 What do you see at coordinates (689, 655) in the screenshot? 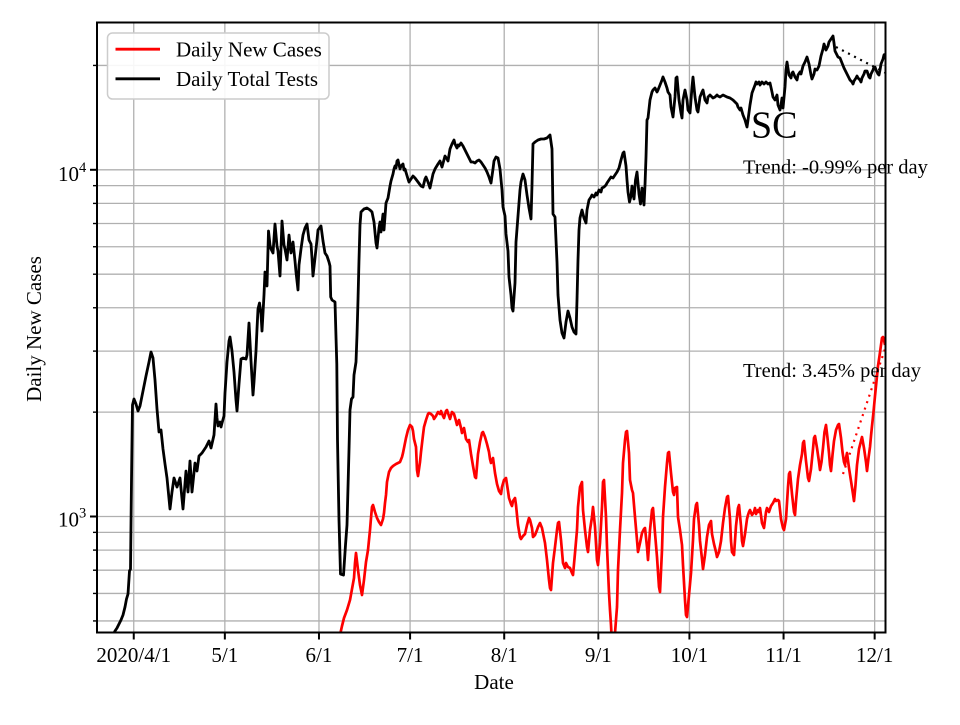
I see `svg-text: 10/1` at bounding box center [689, 655].